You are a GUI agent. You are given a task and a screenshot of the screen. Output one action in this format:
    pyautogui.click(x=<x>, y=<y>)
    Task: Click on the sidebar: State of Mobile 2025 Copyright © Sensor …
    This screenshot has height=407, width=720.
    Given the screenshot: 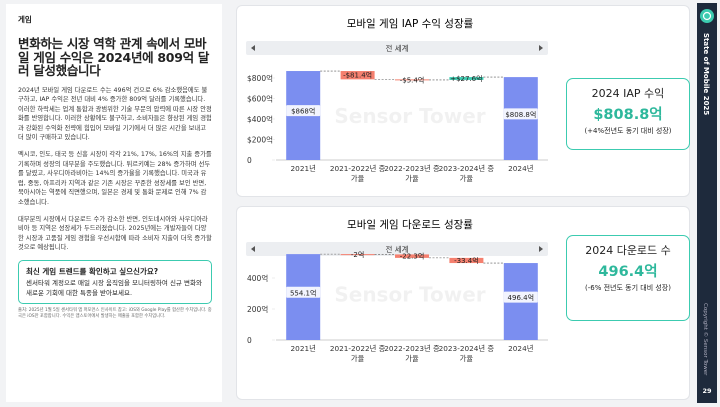 What is the action you would take?
    pyautogui.click(x=707, y=203)
    